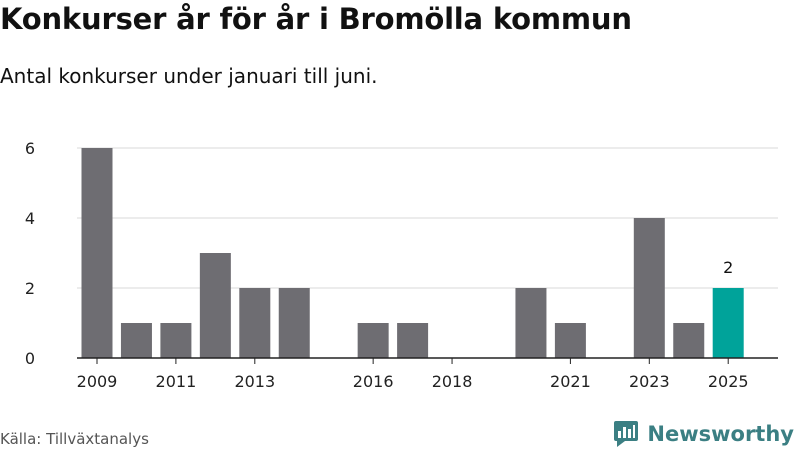 Image resolution: width=800 pixels, height=450 pixels. Describe the element at coordinates (30, 288) in the screenshot. I see `y-tick-label: 2` at that location.